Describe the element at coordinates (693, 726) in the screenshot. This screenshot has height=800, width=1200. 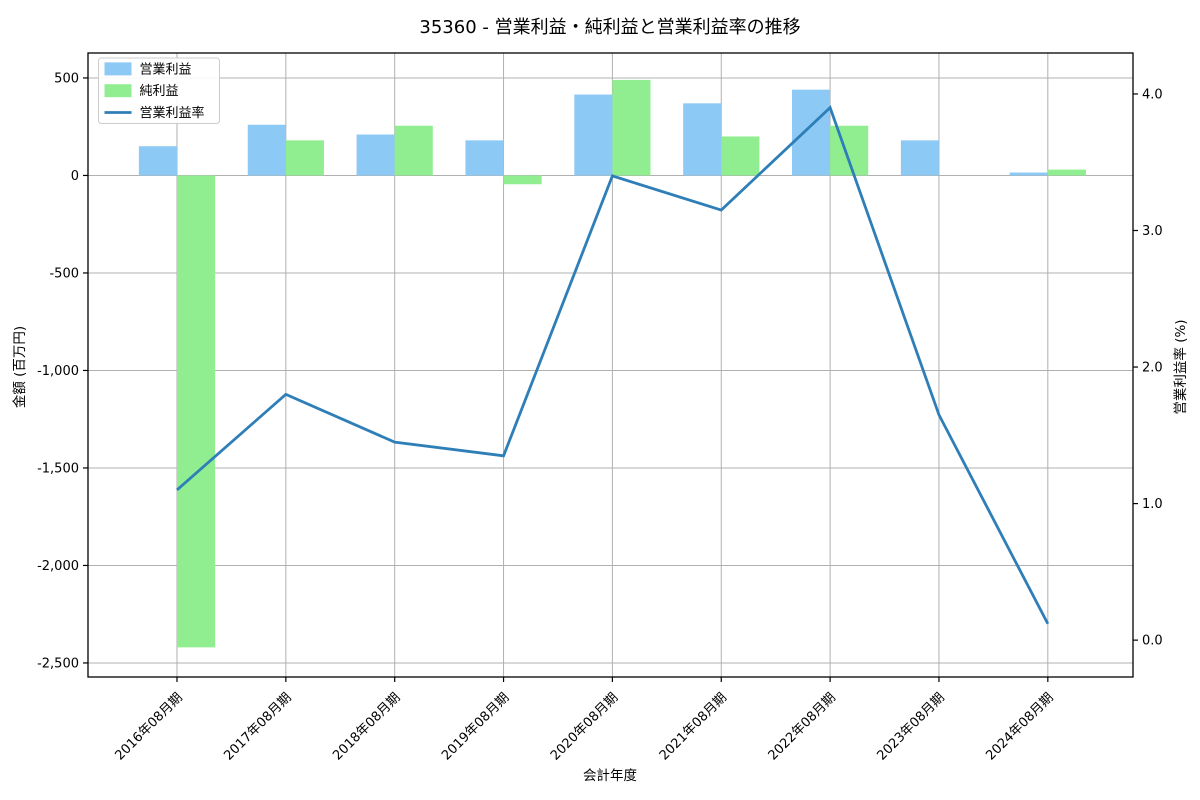
I see `x-tick-label: 2021年08月期` at that location.